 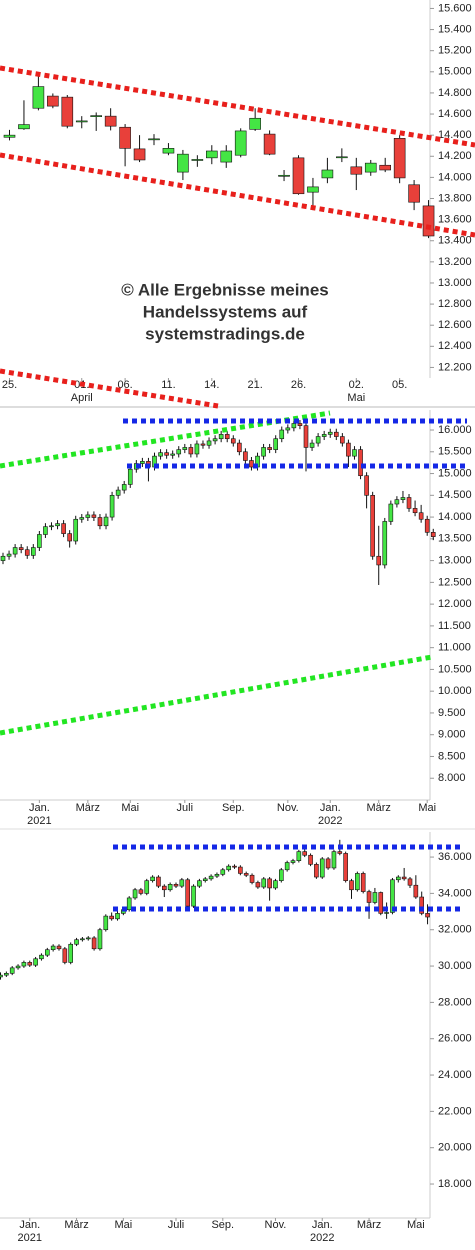 What do you see at coordinates (455, 156) in the screenshot?
I see `y-tick-label: 14.200` at bounding box center [455, 156].